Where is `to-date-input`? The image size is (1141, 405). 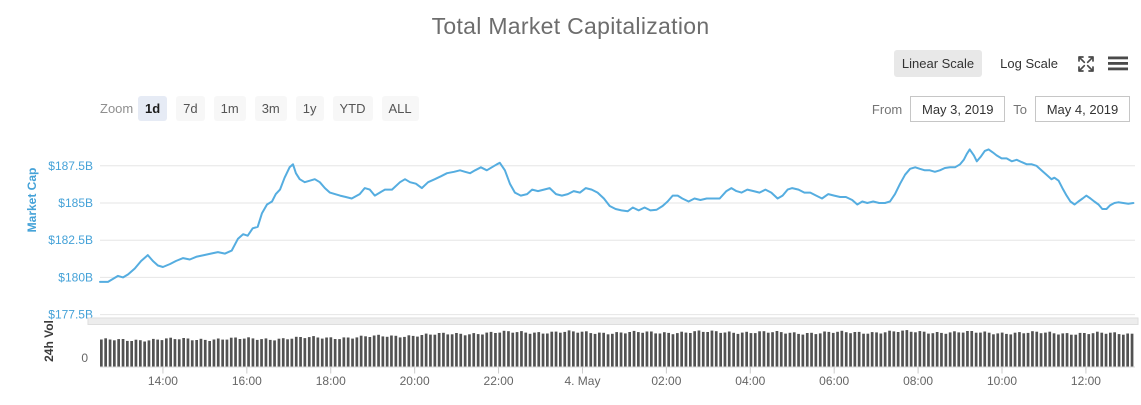 to-date-input is located at coordinates (1082, 109).